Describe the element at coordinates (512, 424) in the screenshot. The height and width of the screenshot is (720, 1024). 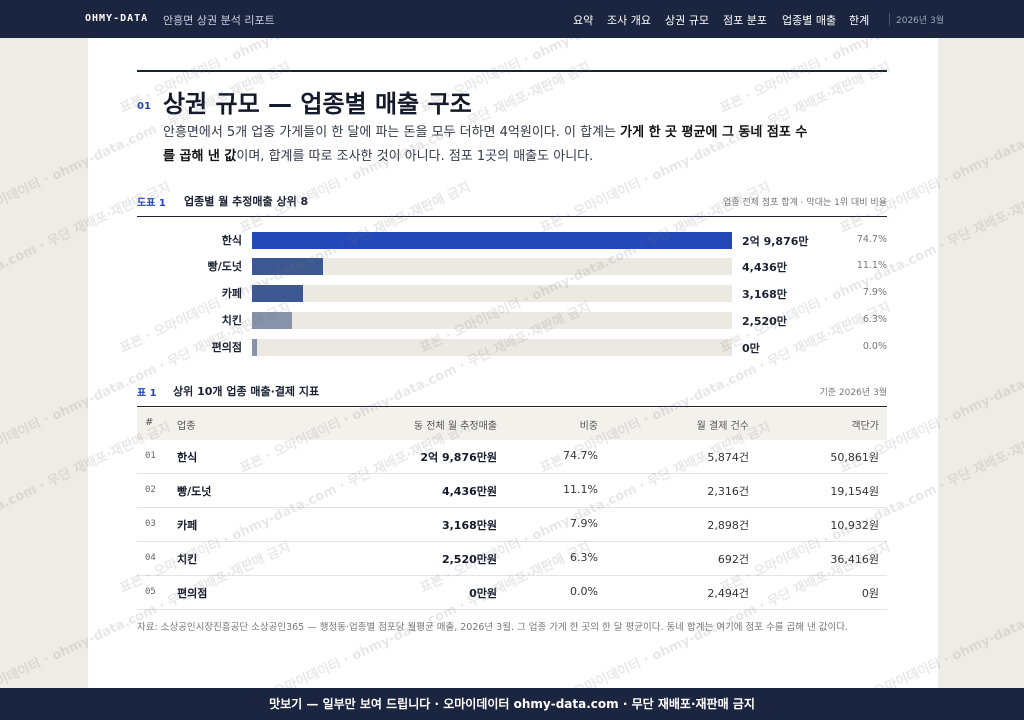
I see `table-header-bg` at that location.